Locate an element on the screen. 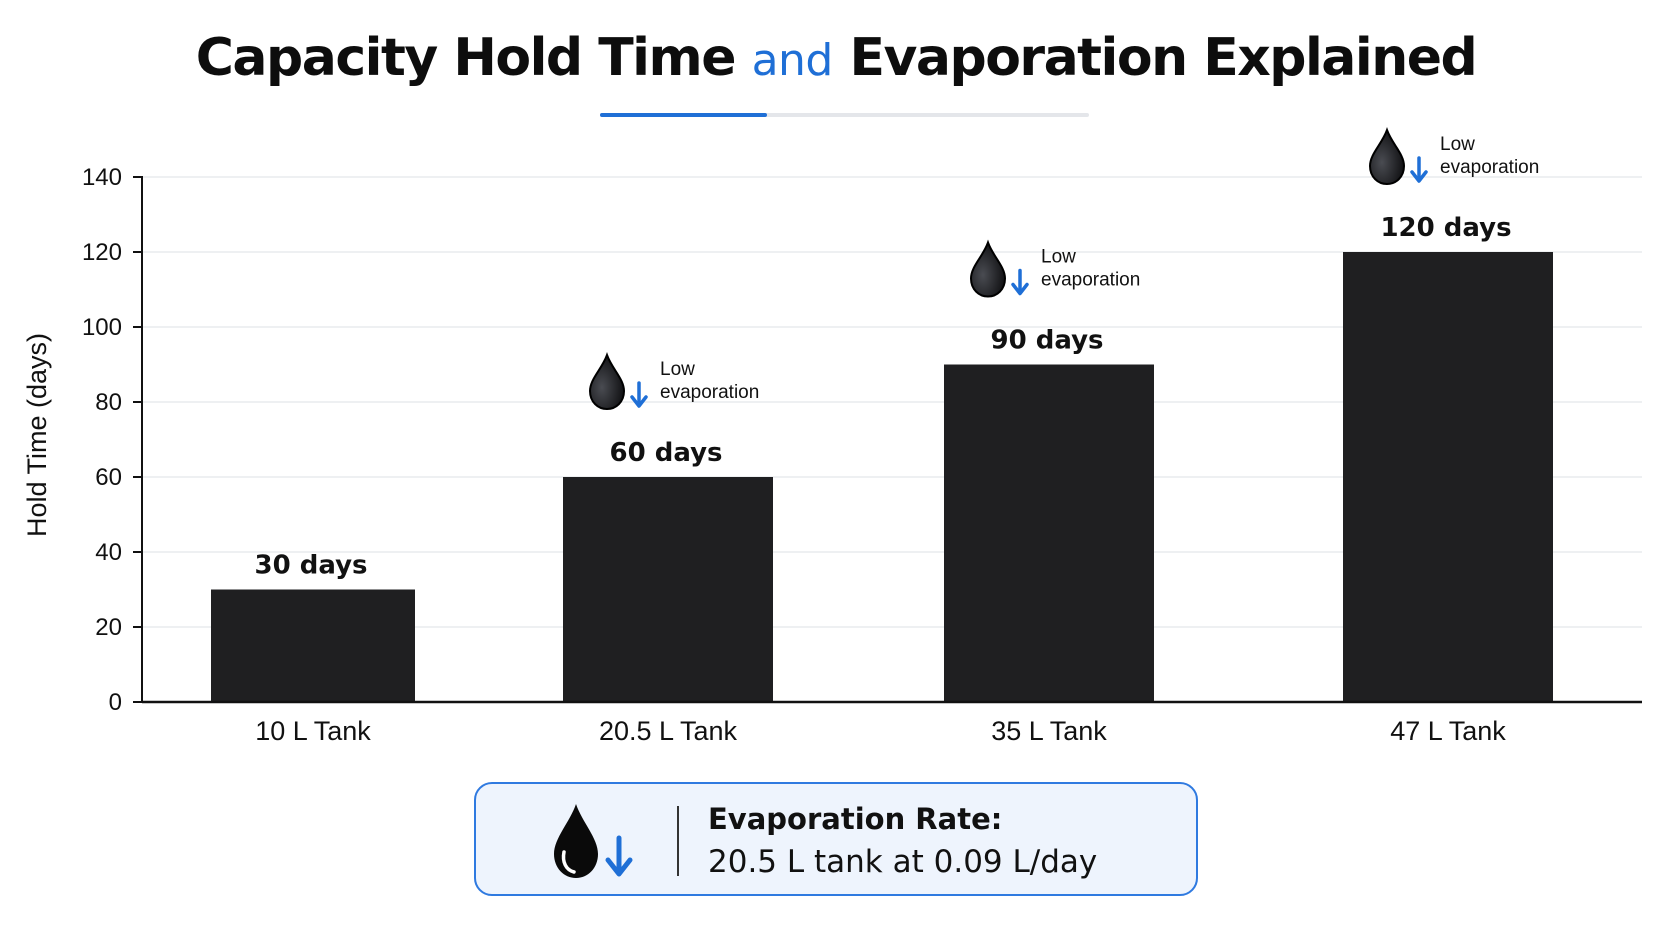 This screenshot has height=940, width=1672. y-axis-ticks: 0 20 40 60 80 100 120 140 is located at coordinates (112, 440).